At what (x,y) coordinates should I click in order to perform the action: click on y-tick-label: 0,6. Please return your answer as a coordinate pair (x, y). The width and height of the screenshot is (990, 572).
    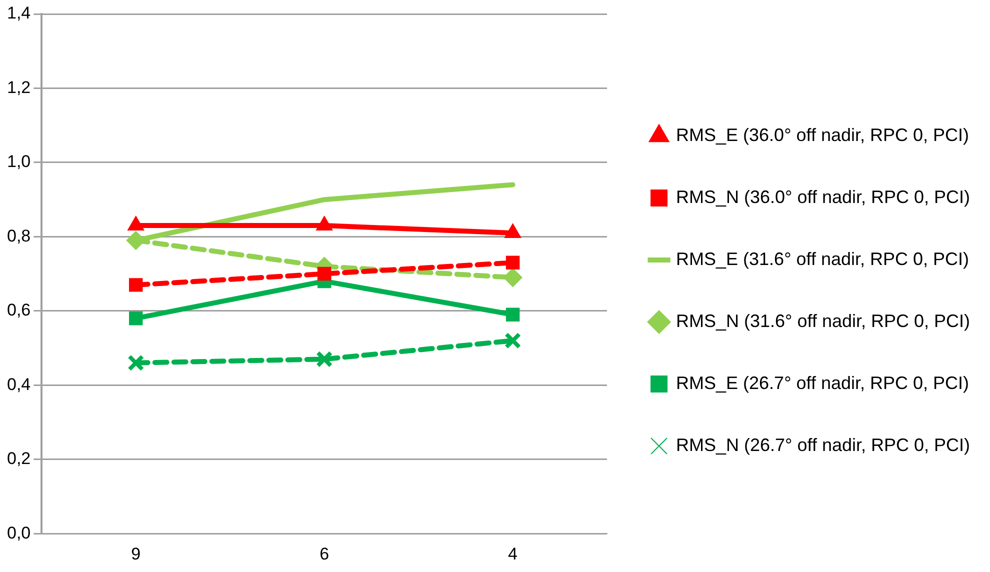
    Looking at the image, I should click on (18, 310).